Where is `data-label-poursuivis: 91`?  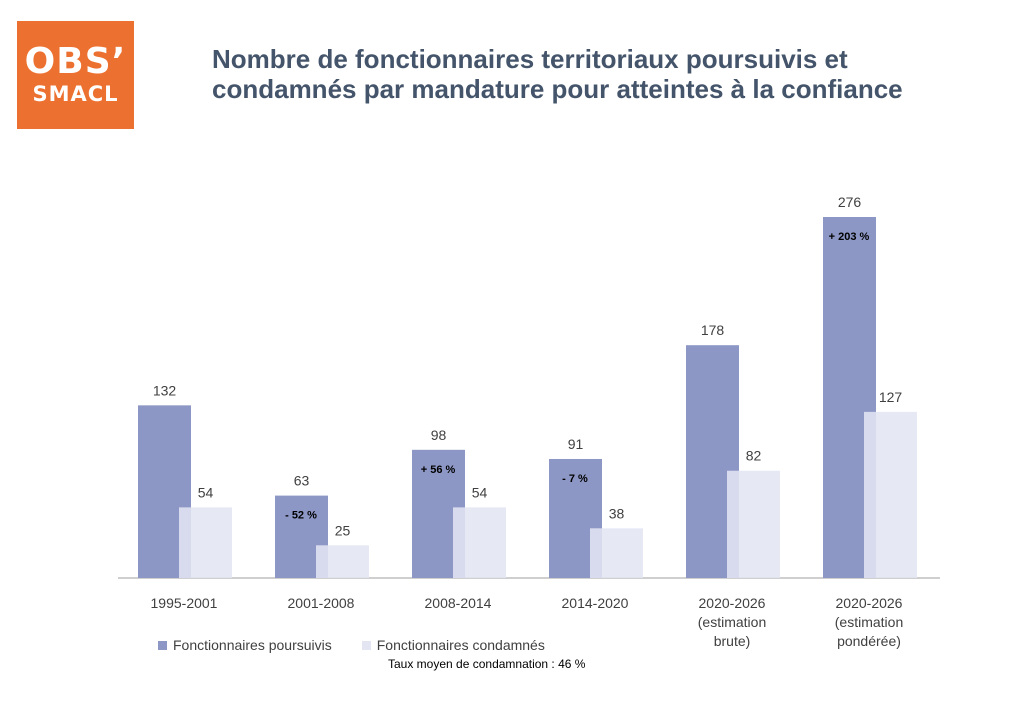
data-label-poursuivis: 91 is located at coordinates (576, 444).